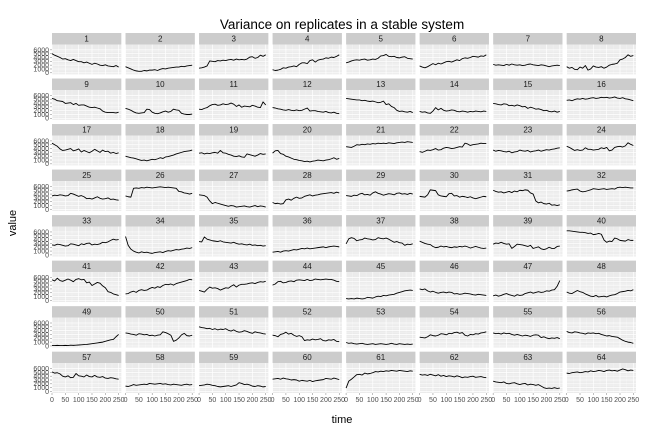  I want to click on facet-panel-49: 49, so click(86, 327).